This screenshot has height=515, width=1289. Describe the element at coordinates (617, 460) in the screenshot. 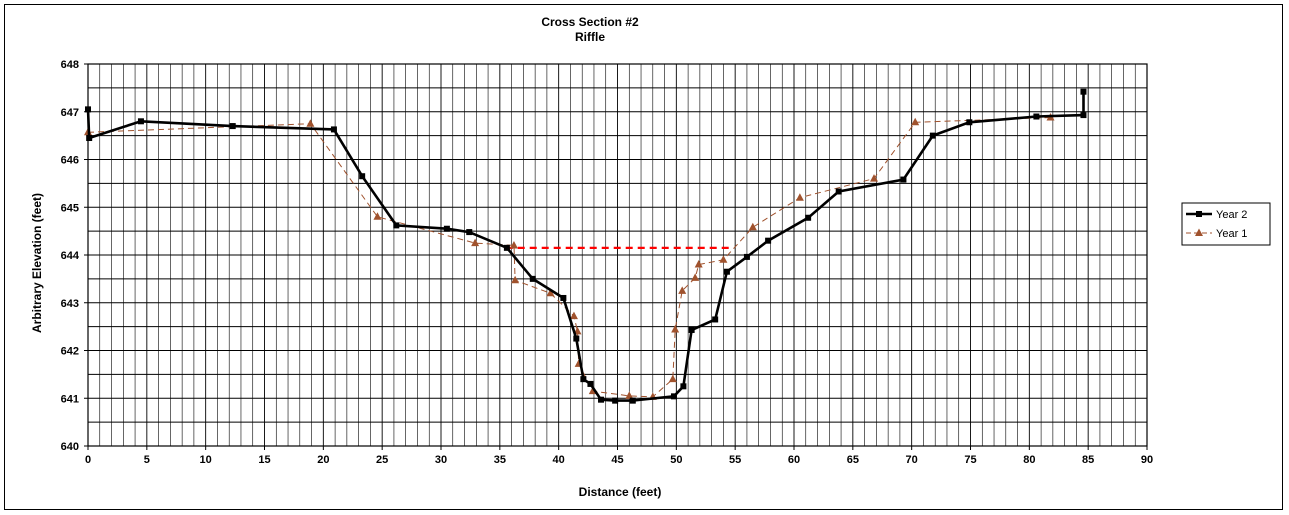

I see `x-tick-label: 45` at that location.